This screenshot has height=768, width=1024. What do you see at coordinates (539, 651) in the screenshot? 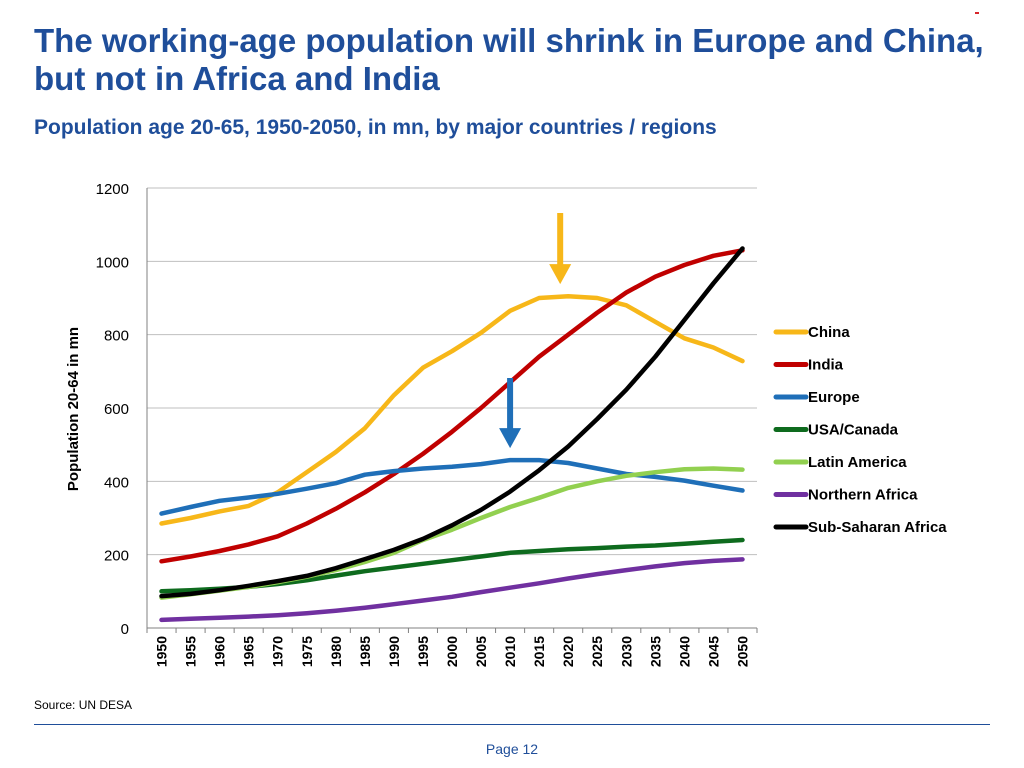
I see `x-tick-label: 2015` at bounding box center [539, 651].